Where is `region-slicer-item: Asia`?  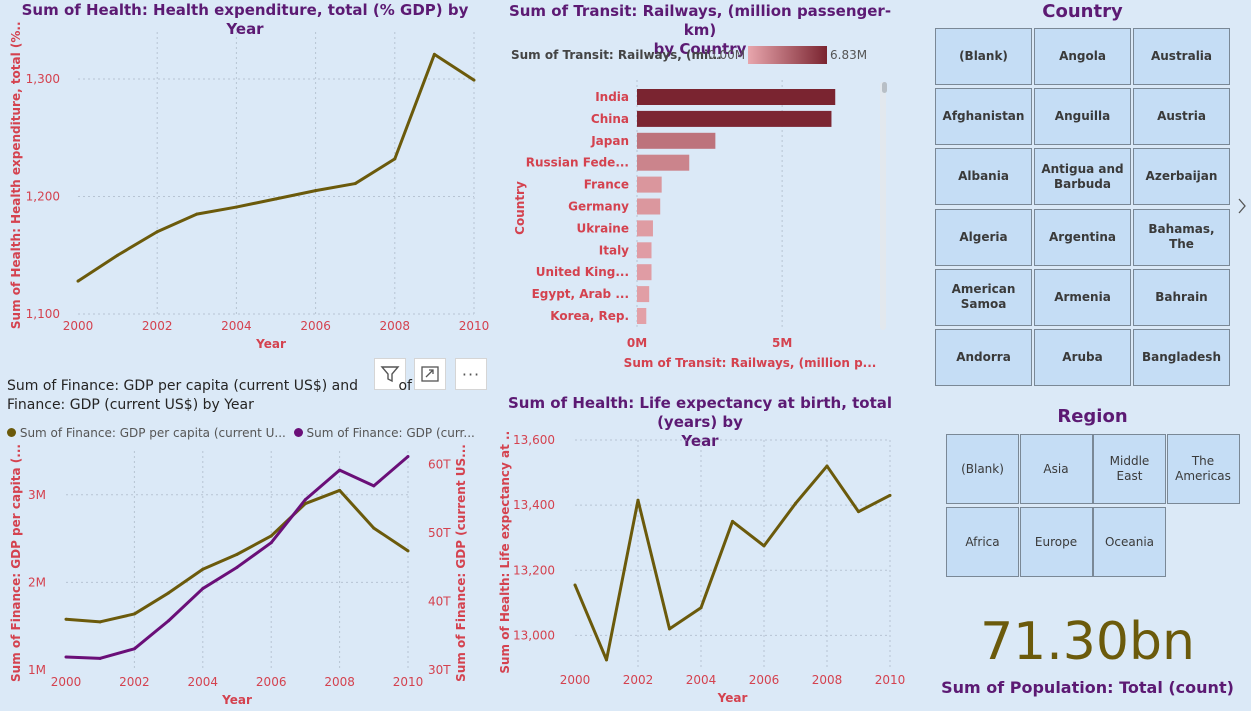
region-slicer-item: Asia is located at coordinates (1056, 469).